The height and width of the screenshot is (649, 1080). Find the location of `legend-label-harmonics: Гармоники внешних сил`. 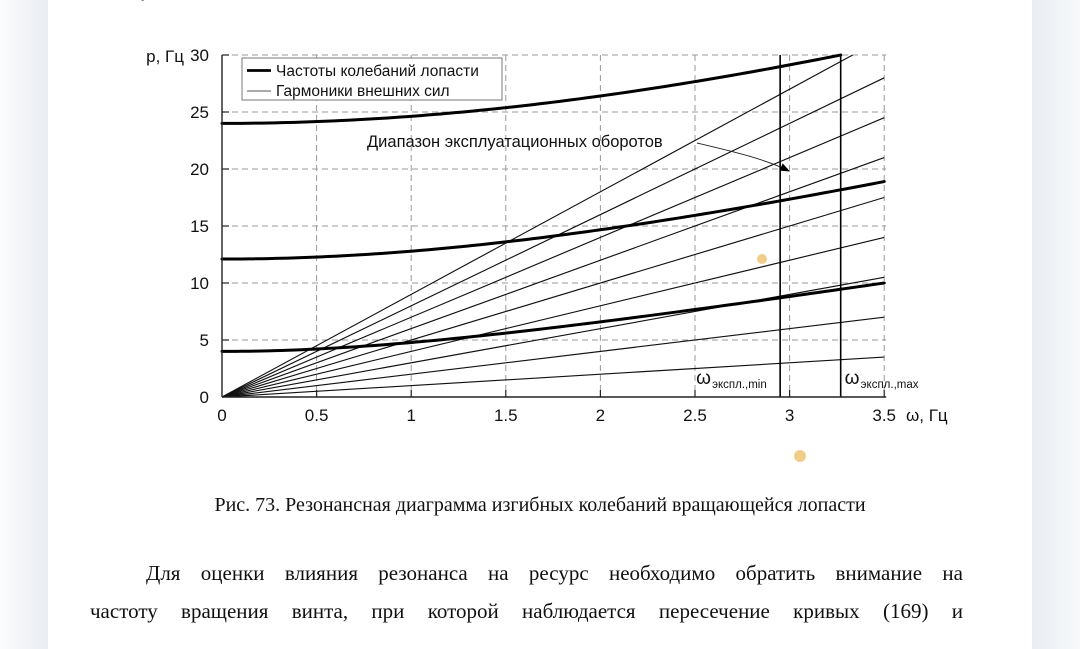

legend-label-harmonics: Гармоники внешних сил is located at coordinates (363, 91).